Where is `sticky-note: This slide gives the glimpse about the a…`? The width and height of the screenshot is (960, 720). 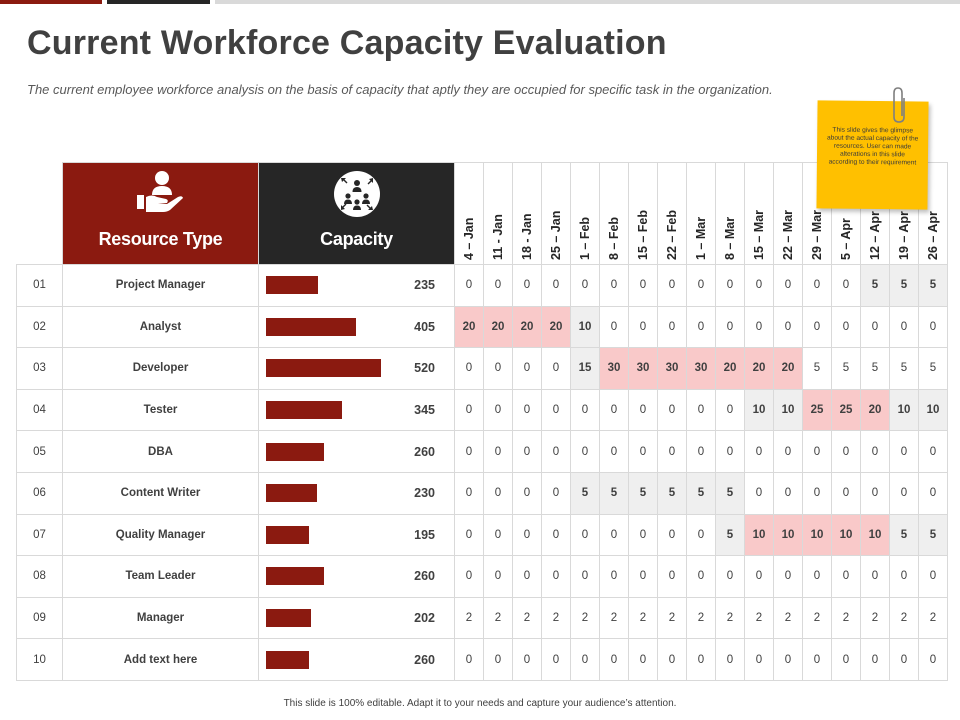 sticky-note: This slide gives the glimpse about the a… is located at coordinates (872, 155).